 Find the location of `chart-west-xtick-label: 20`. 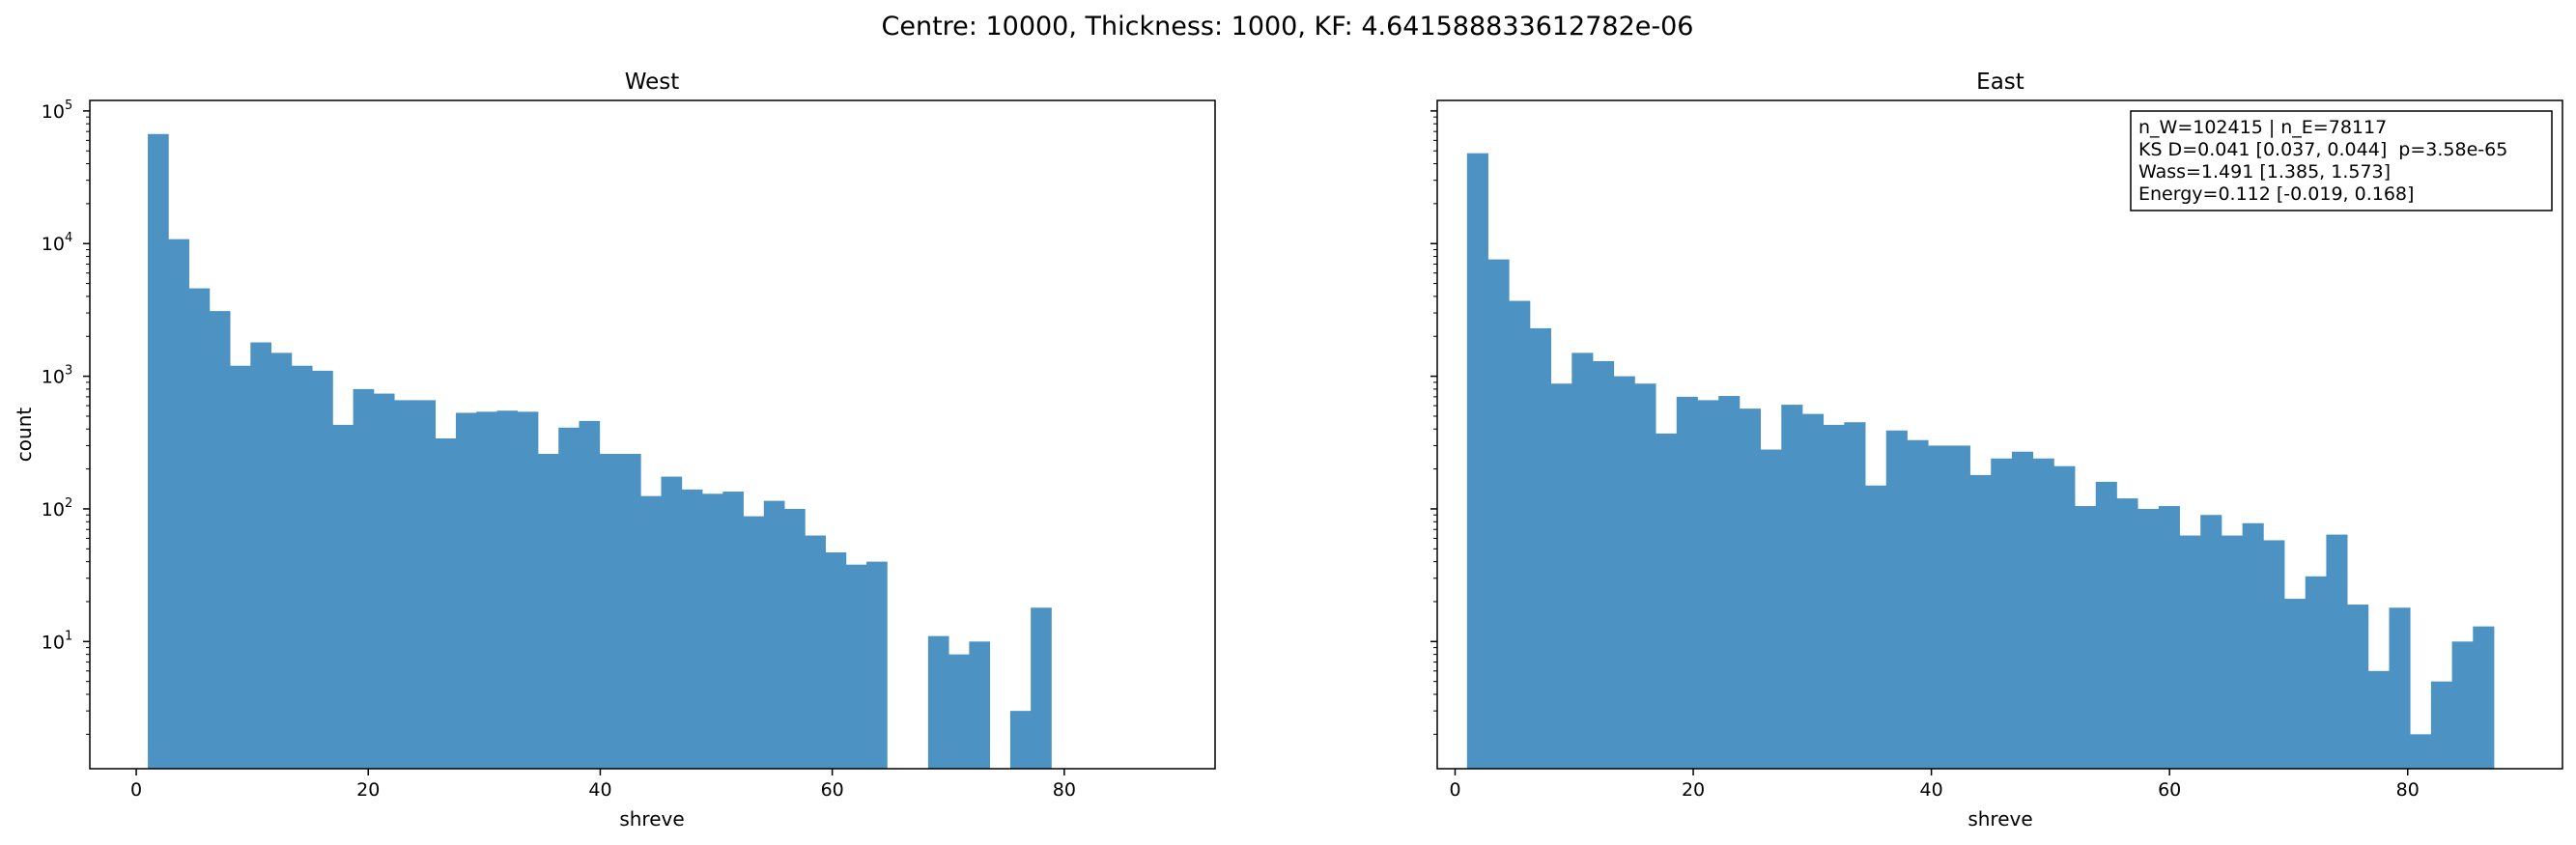

chart-west-xtick-label: 20 is located at coordinates (368, 790).